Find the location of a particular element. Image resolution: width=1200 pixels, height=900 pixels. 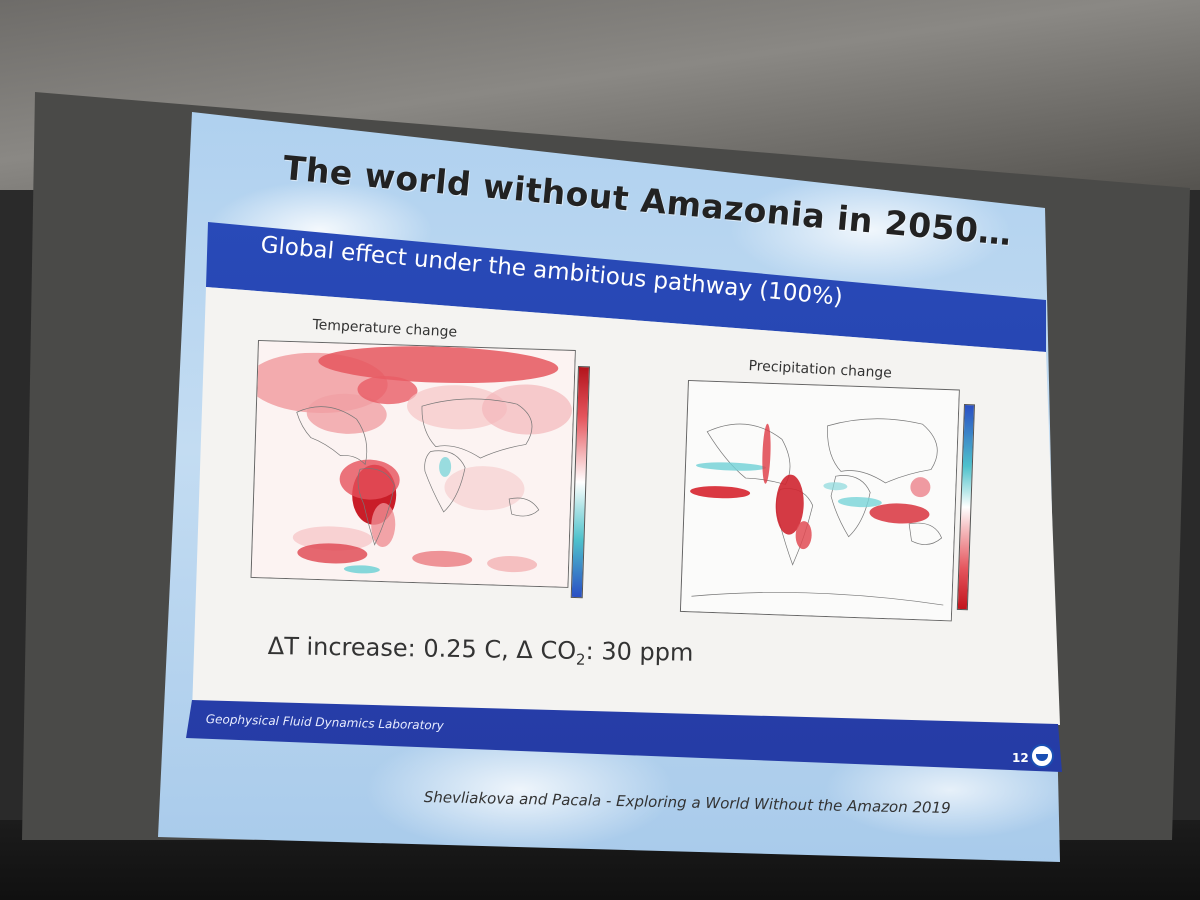

page-number: 12 is located at coordinates (1020, 758).